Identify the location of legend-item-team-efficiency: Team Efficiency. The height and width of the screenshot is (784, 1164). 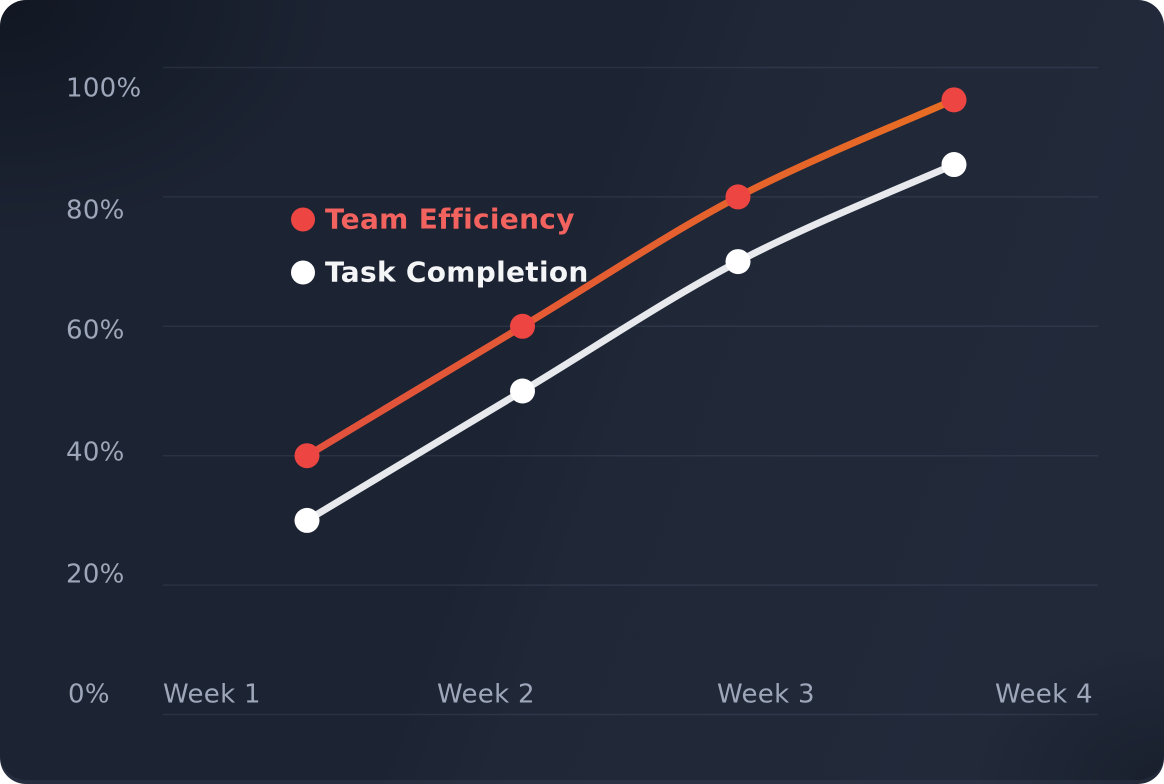
(433, 219).